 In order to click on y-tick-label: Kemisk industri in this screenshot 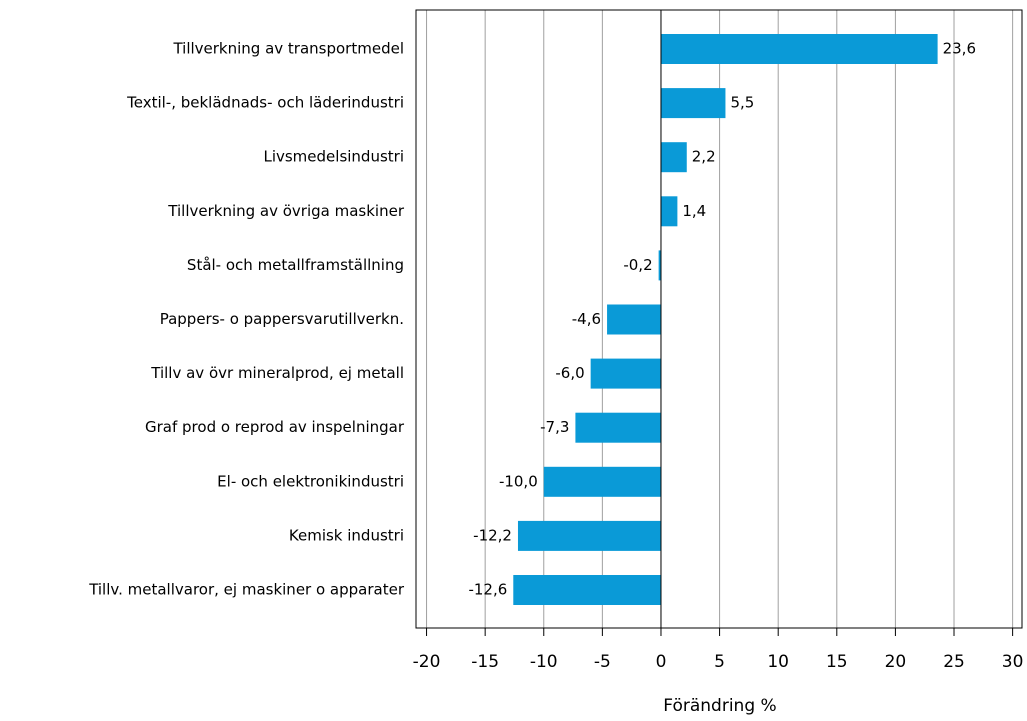, I will do `click(346, 535)`.